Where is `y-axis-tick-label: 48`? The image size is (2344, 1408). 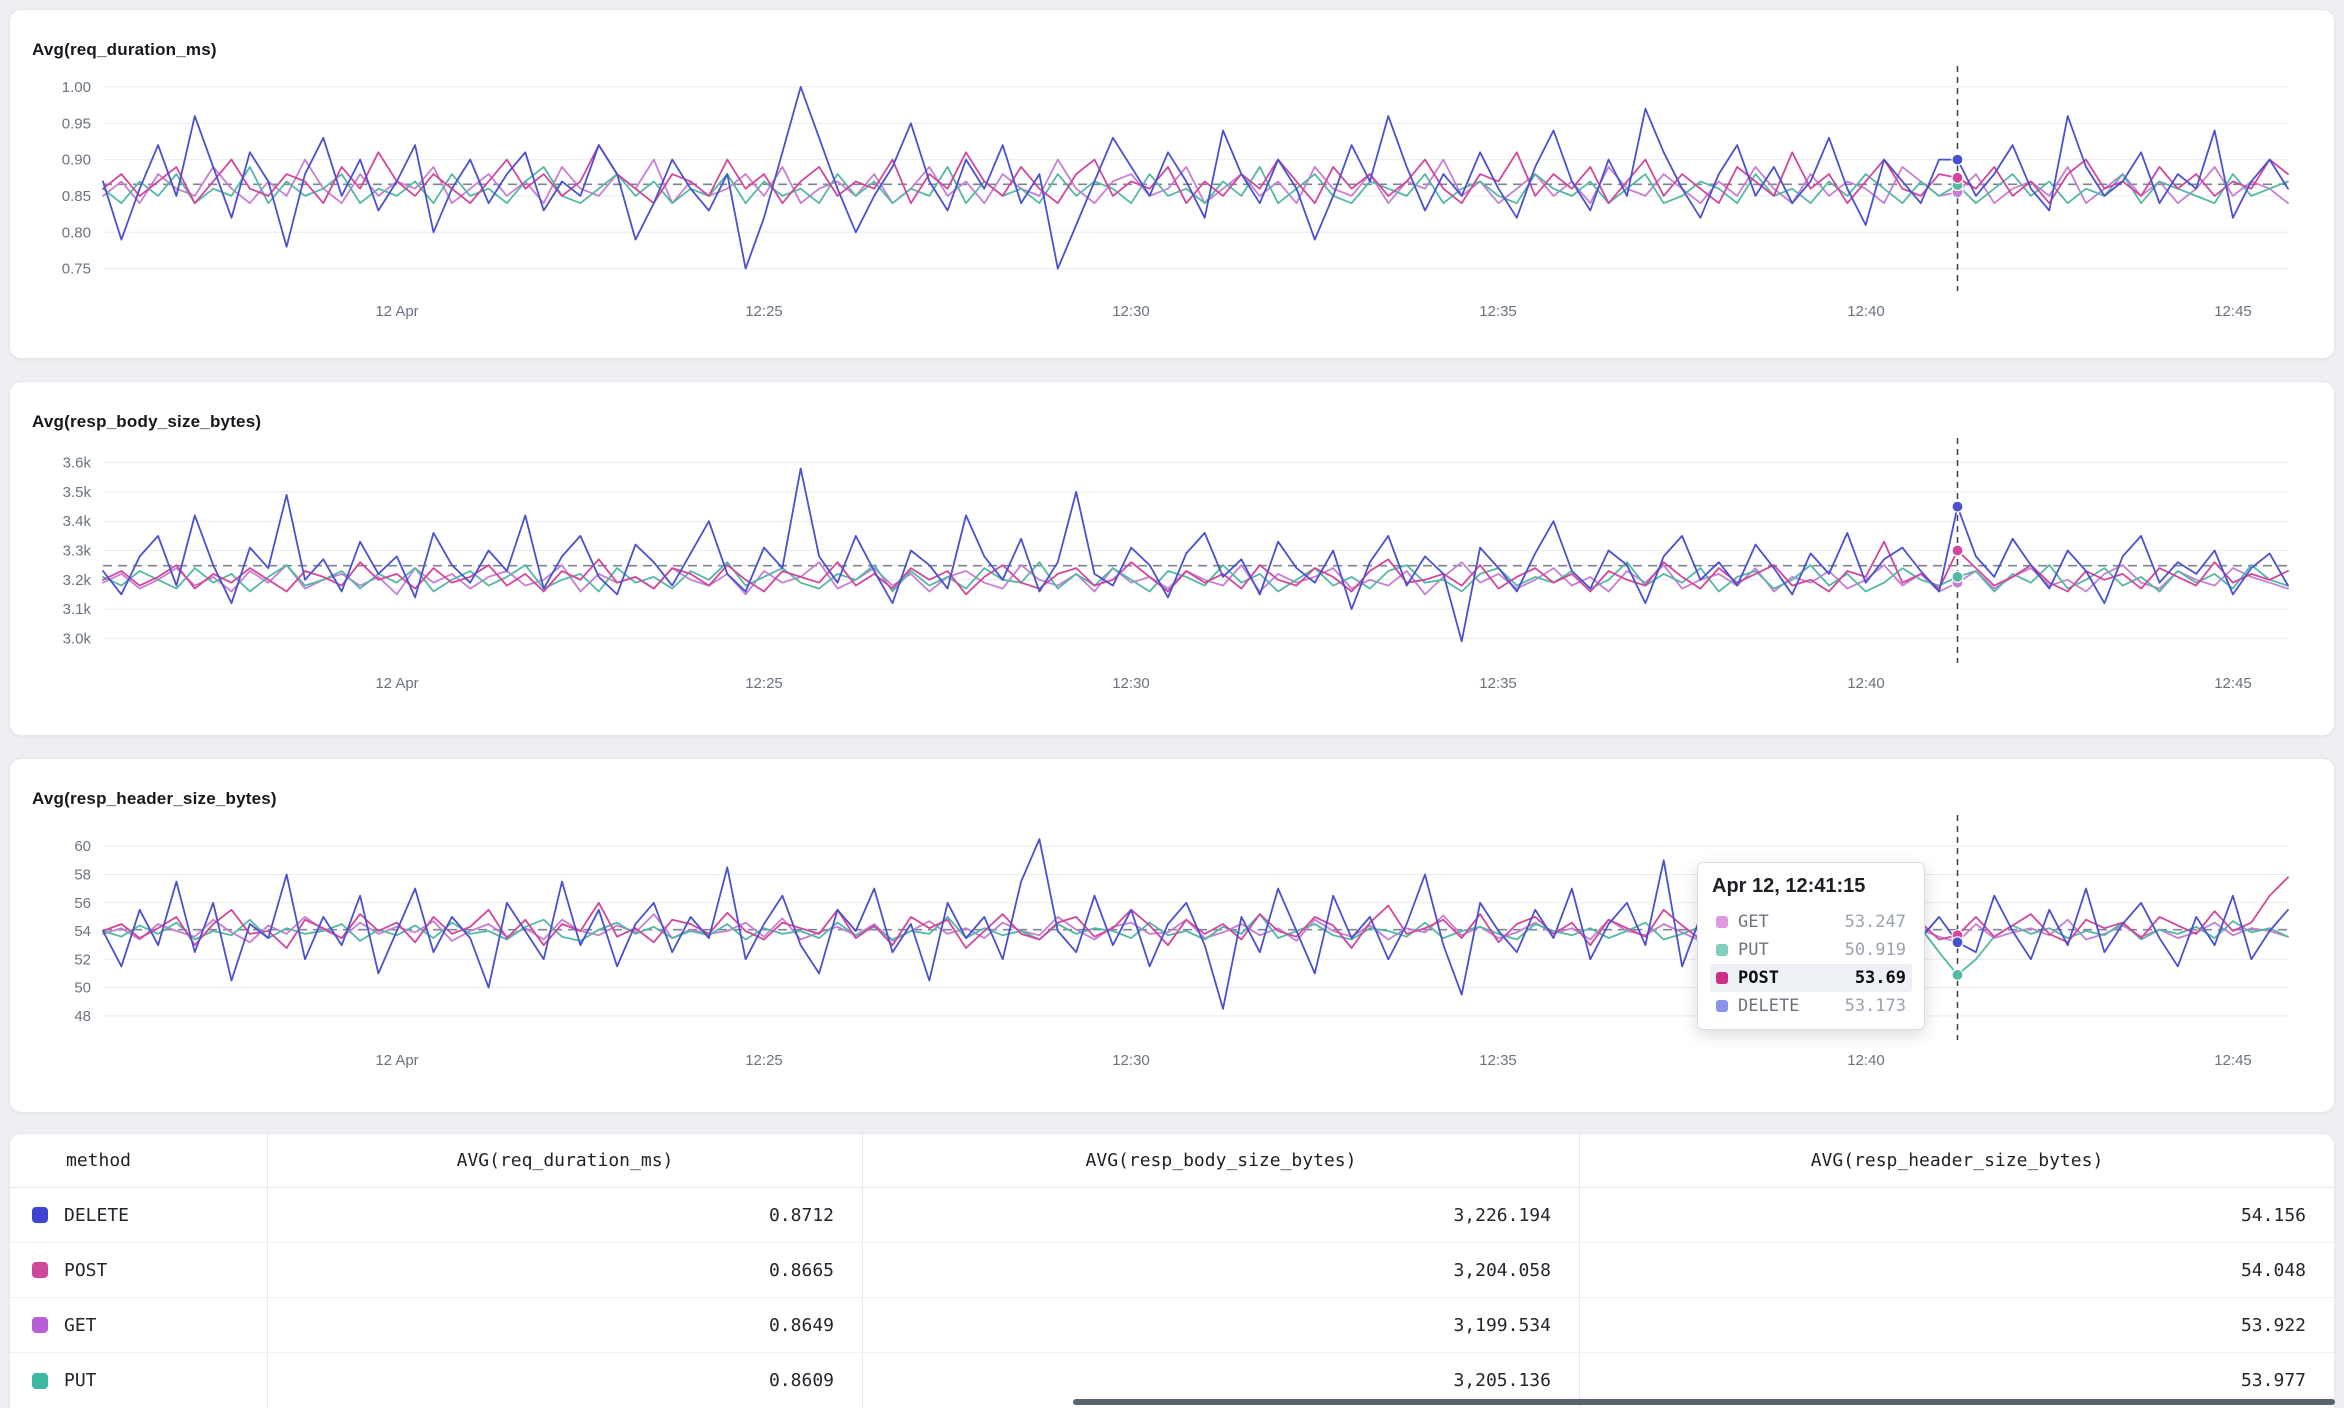 y-axis-tick-label: 48 is located at coordinates (82, 1016).